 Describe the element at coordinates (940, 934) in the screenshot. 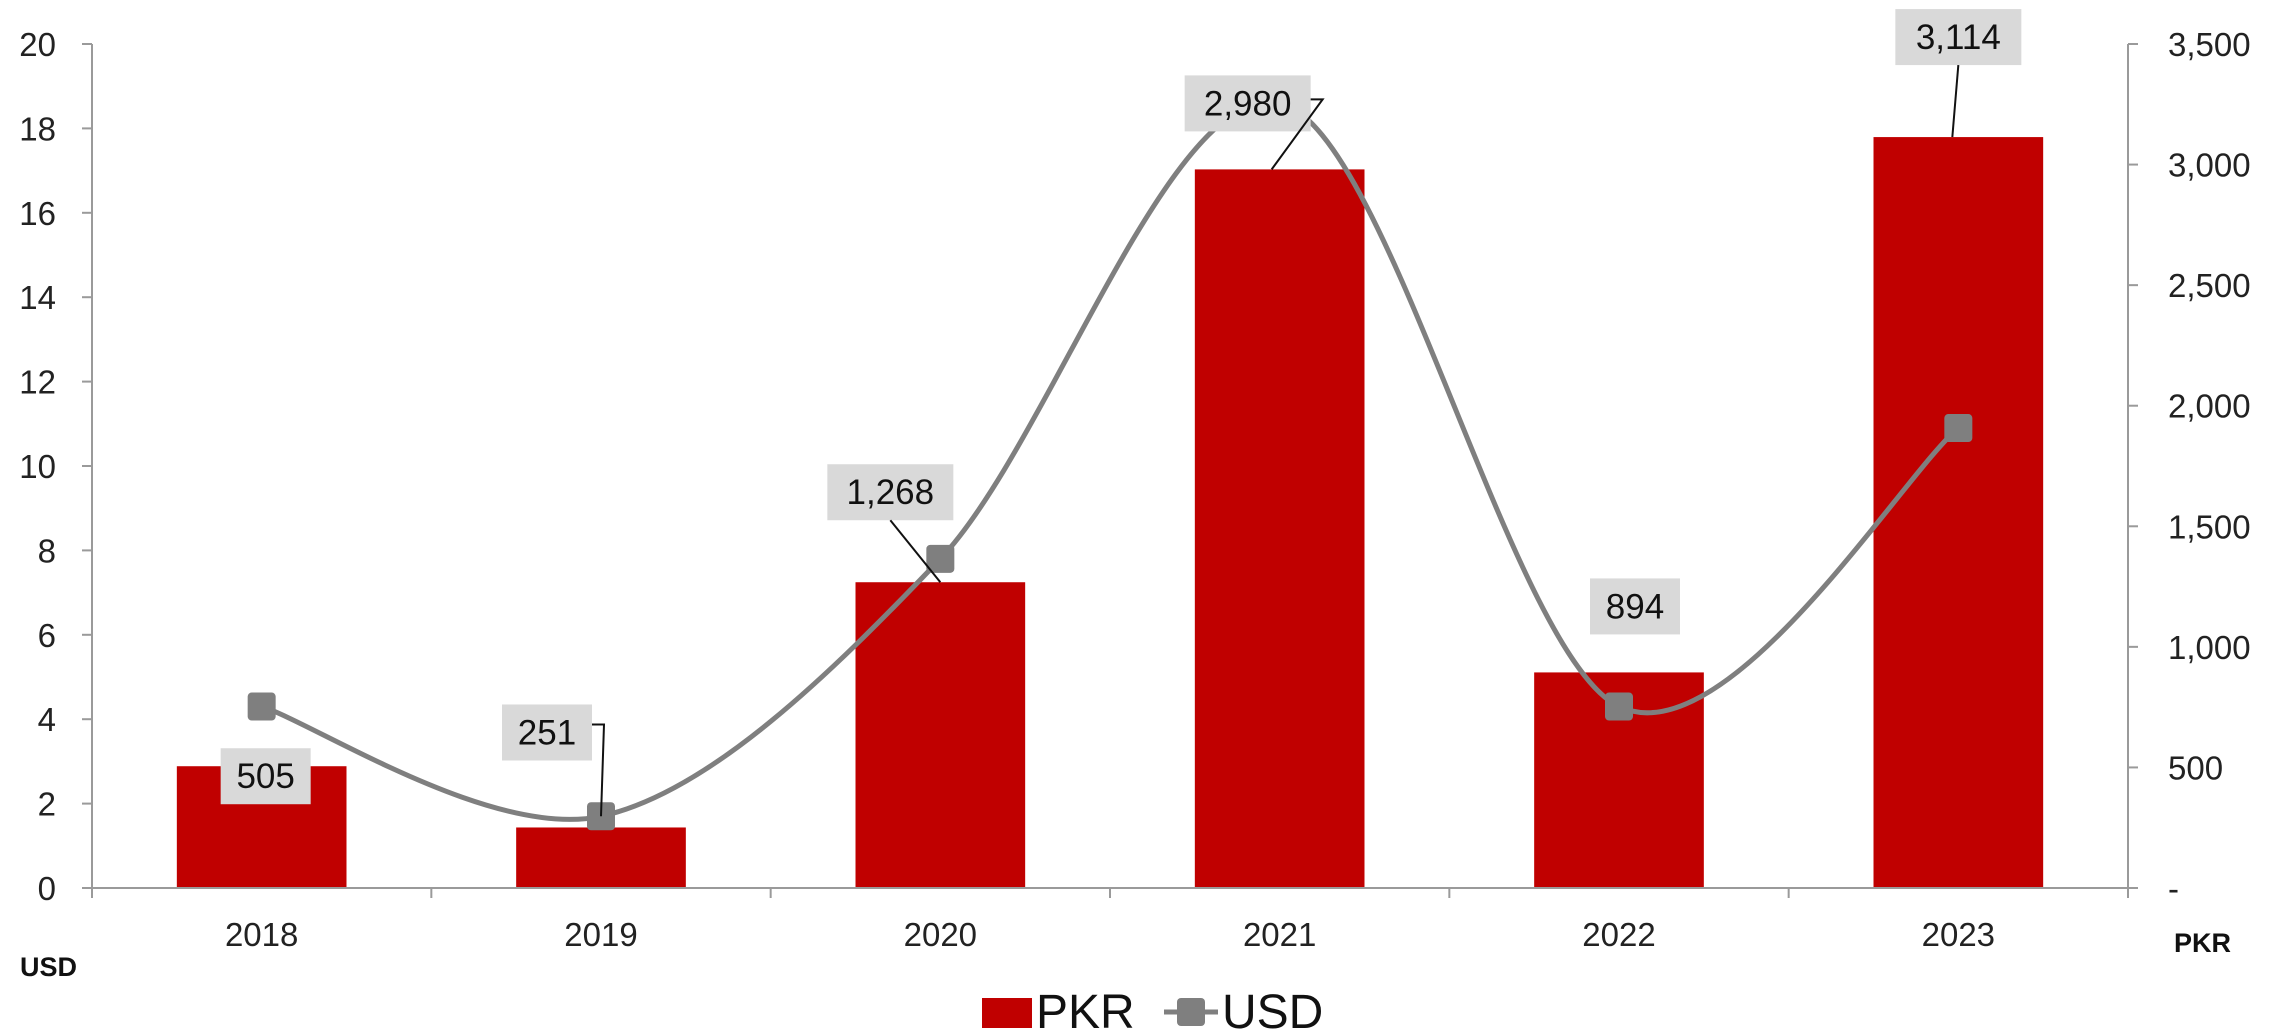

I see `x-tick-label: 2020` at that location.